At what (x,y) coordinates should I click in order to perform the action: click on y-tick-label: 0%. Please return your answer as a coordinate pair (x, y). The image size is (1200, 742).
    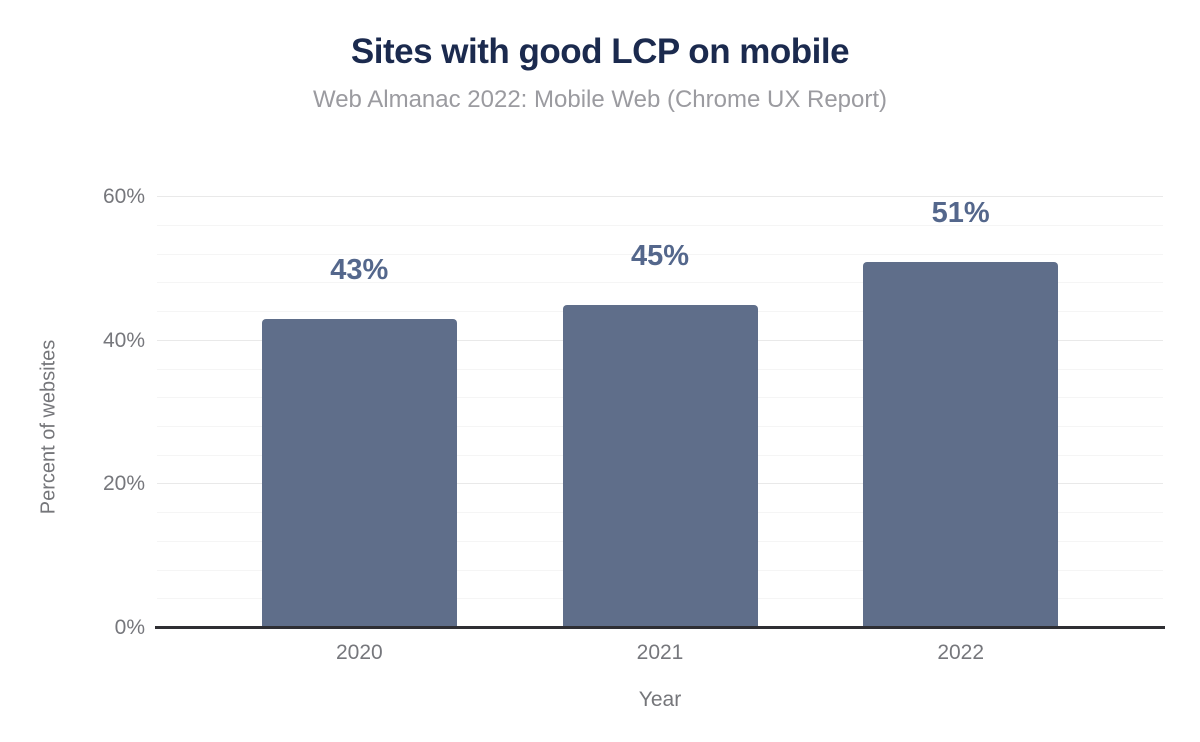
    Looking at the image, I should click on (129, 627).